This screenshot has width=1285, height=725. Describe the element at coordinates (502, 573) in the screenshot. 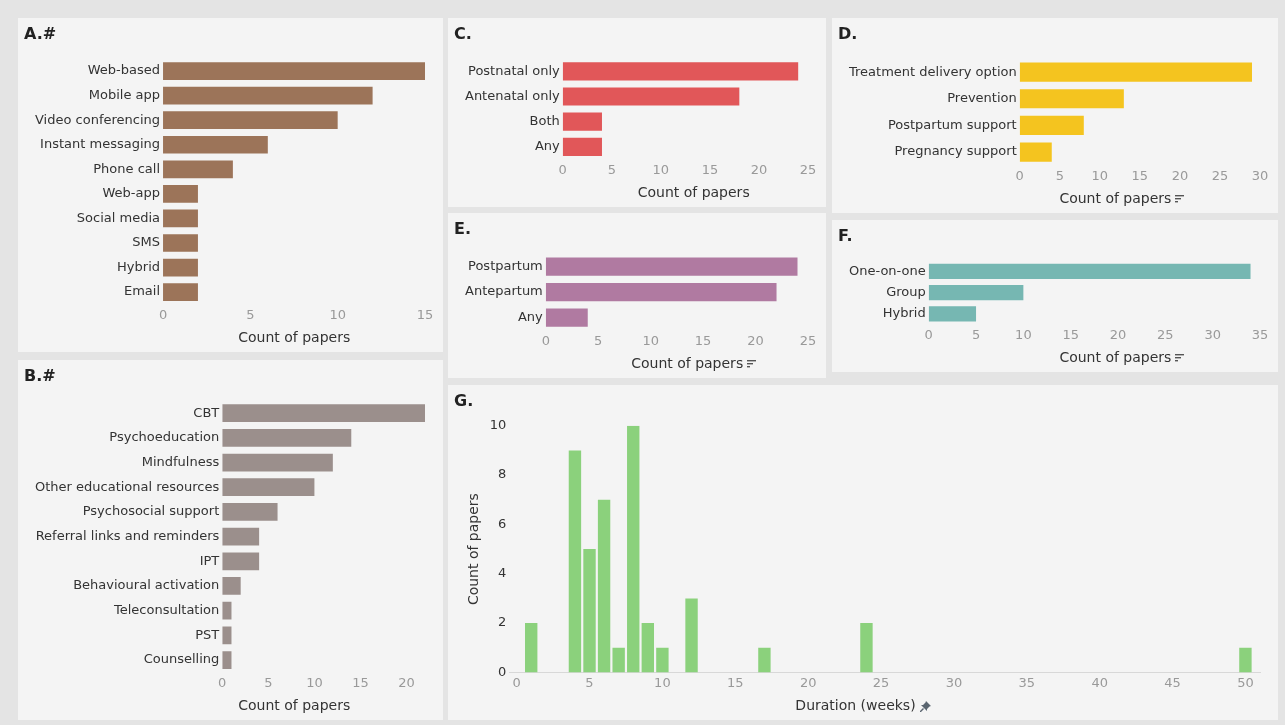

I see `y-tick-label: 4` at that location.